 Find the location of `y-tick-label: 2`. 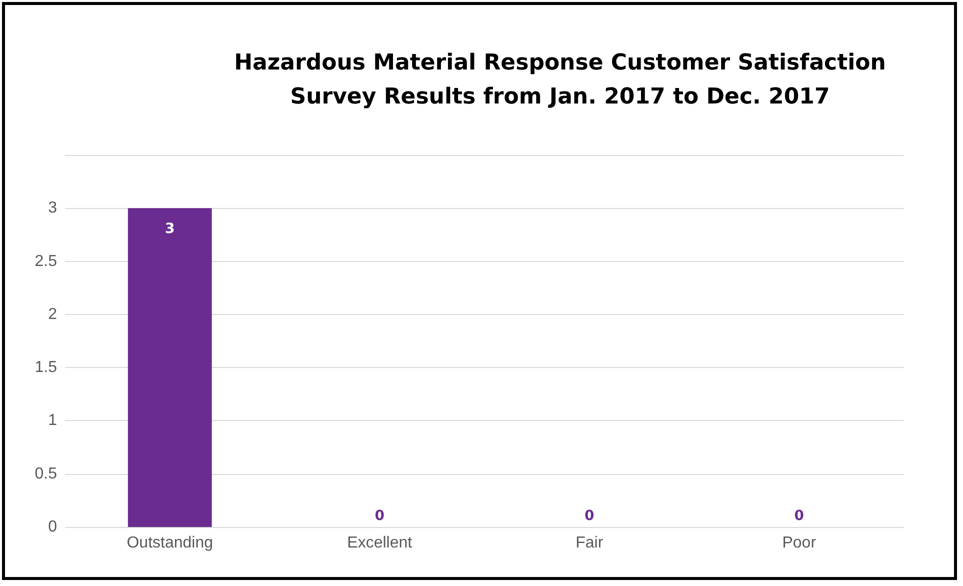

y-tick-label: 2 is located at coordinates (53, 314).